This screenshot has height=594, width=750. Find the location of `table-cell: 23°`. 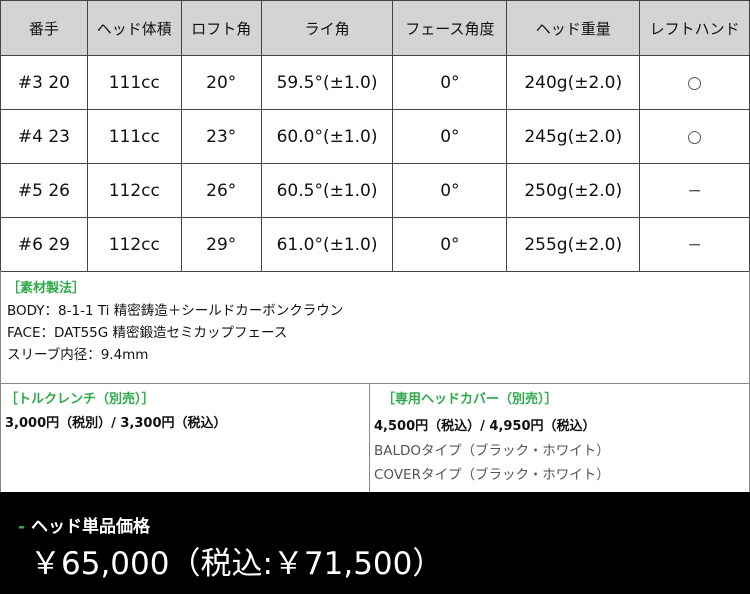

table-cell: 23° is located at coordinates (221, 136).